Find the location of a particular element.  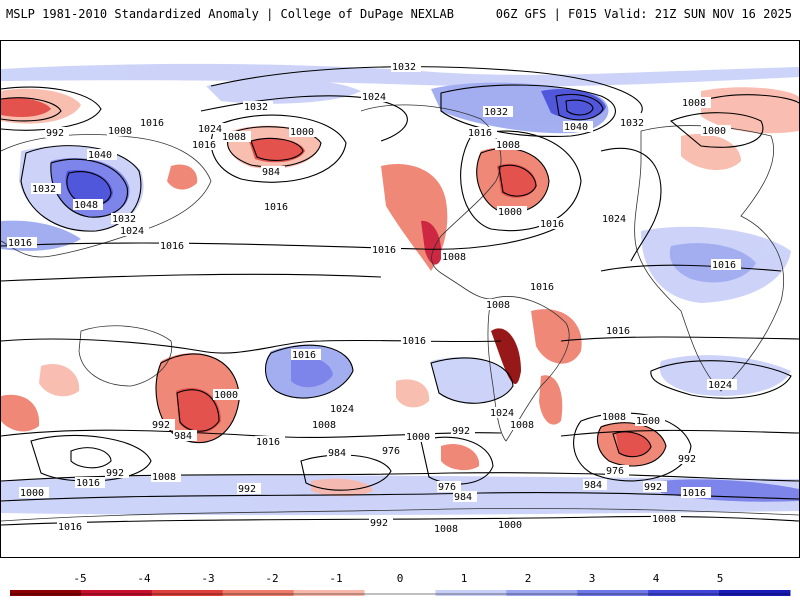

isobar-label: 976 is located at coordinates (615, 471).